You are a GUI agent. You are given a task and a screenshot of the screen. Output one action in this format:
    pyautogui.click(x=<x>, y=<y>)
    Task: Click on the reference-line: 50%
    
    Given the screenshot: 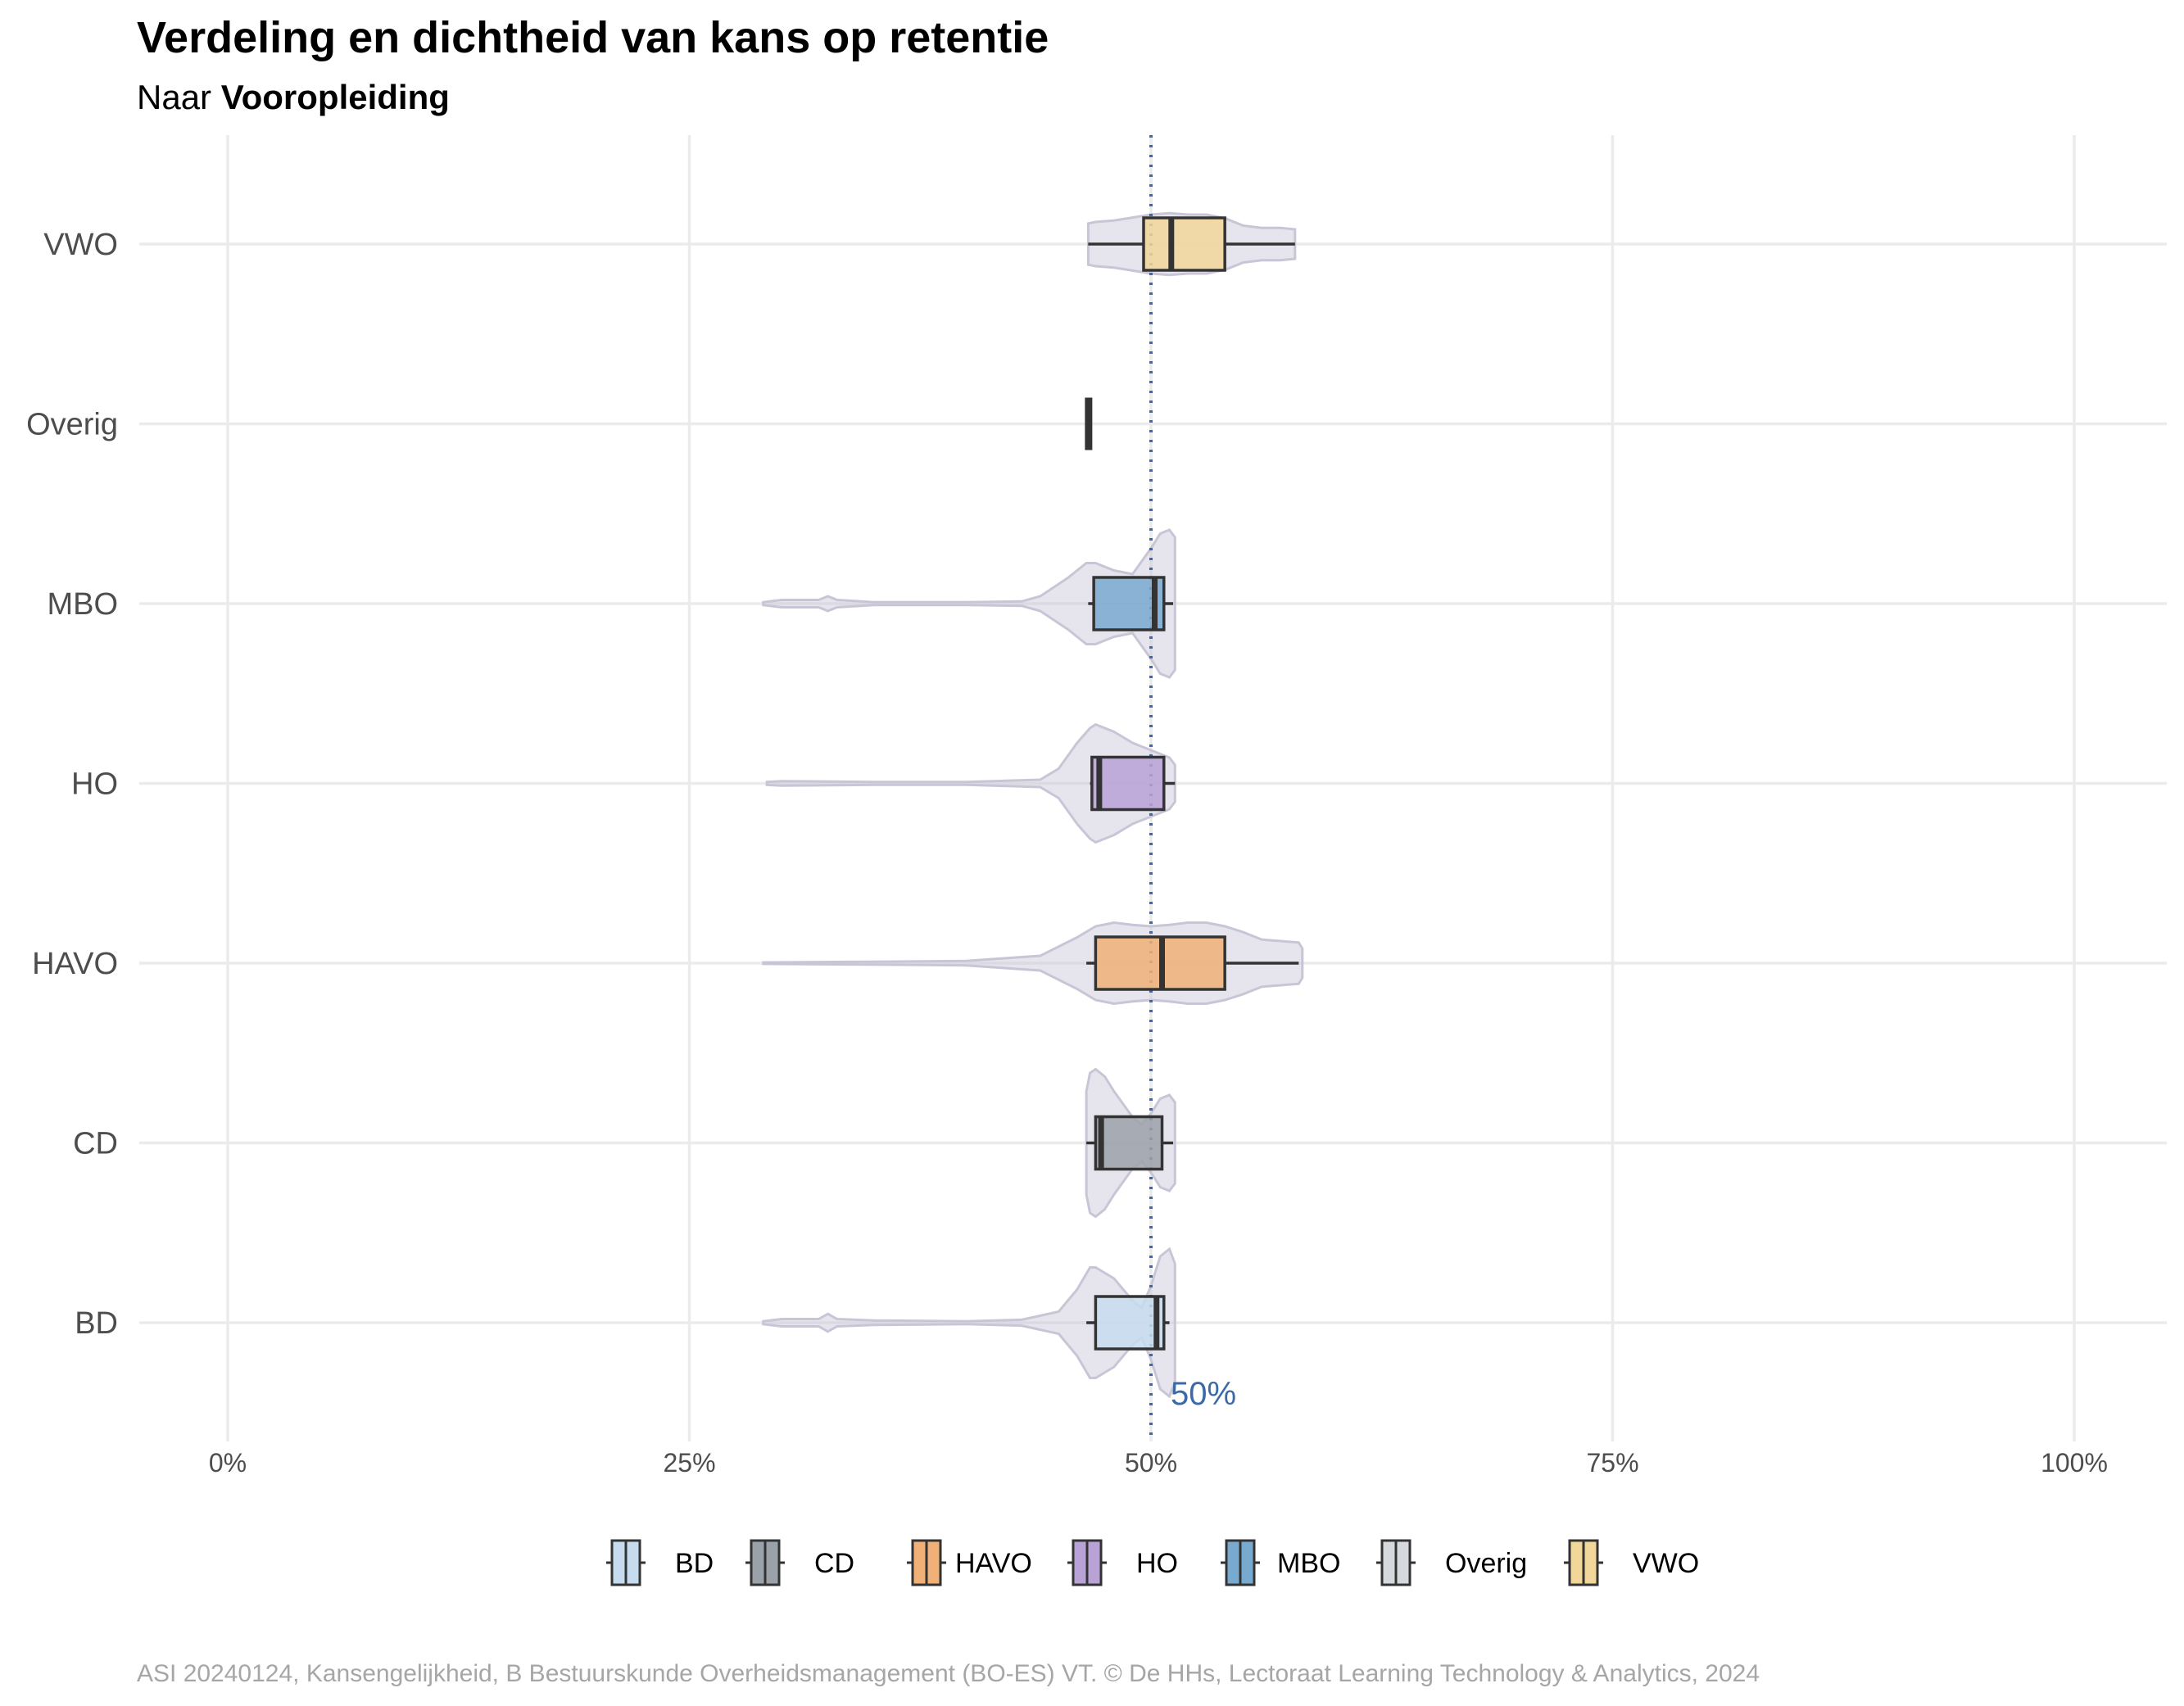 What is the action you would take?
    pyautogui.click(x=1192, y=788)
    